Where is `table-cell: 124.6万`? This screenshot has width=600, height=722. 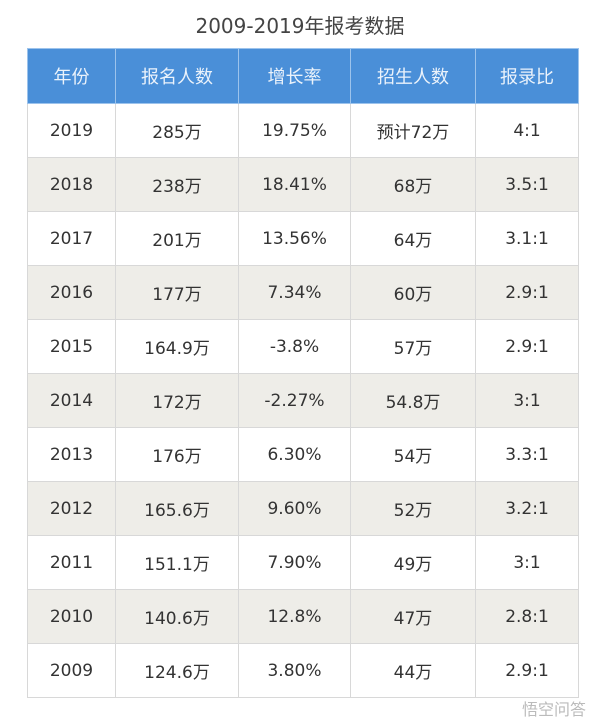
table-cell: 124.6万 is located at coordinates (177, 670).